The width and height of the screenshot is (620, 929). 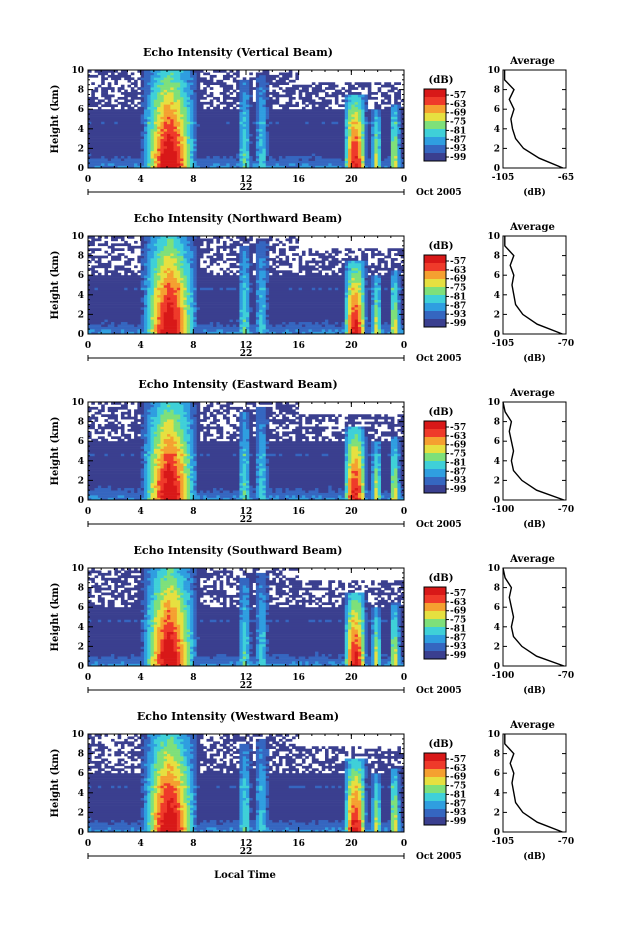 What do you see at coordinates (458, 306) in the screenshot?
I see `colorbar-tick-label: -87` at bounding box center [458, 306].